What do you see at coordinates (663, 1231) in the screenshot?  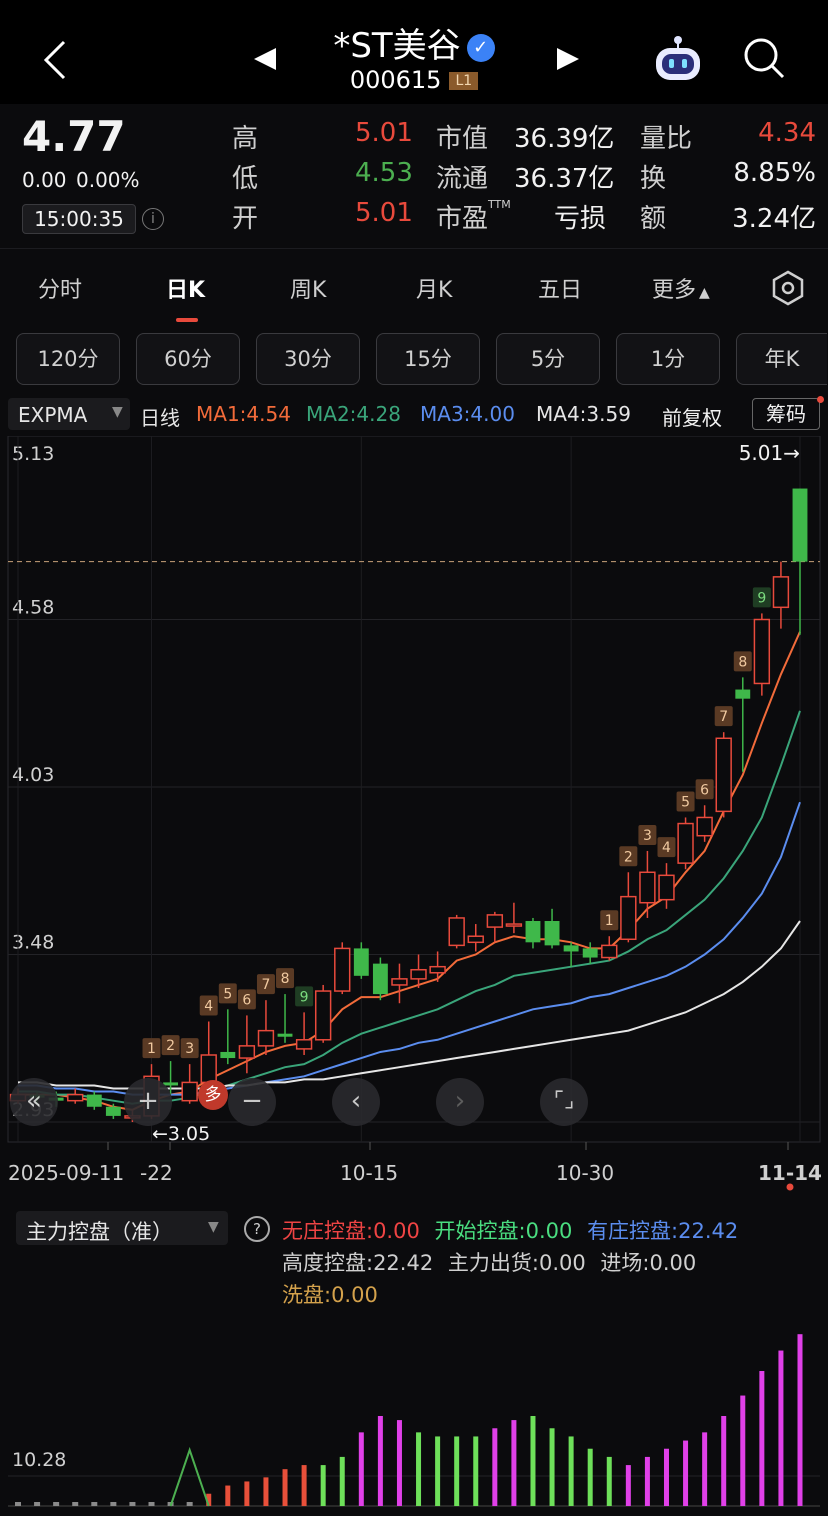 I see `has-control-value: 有庄控盘:22.42` at bounding box center [663, 1231].